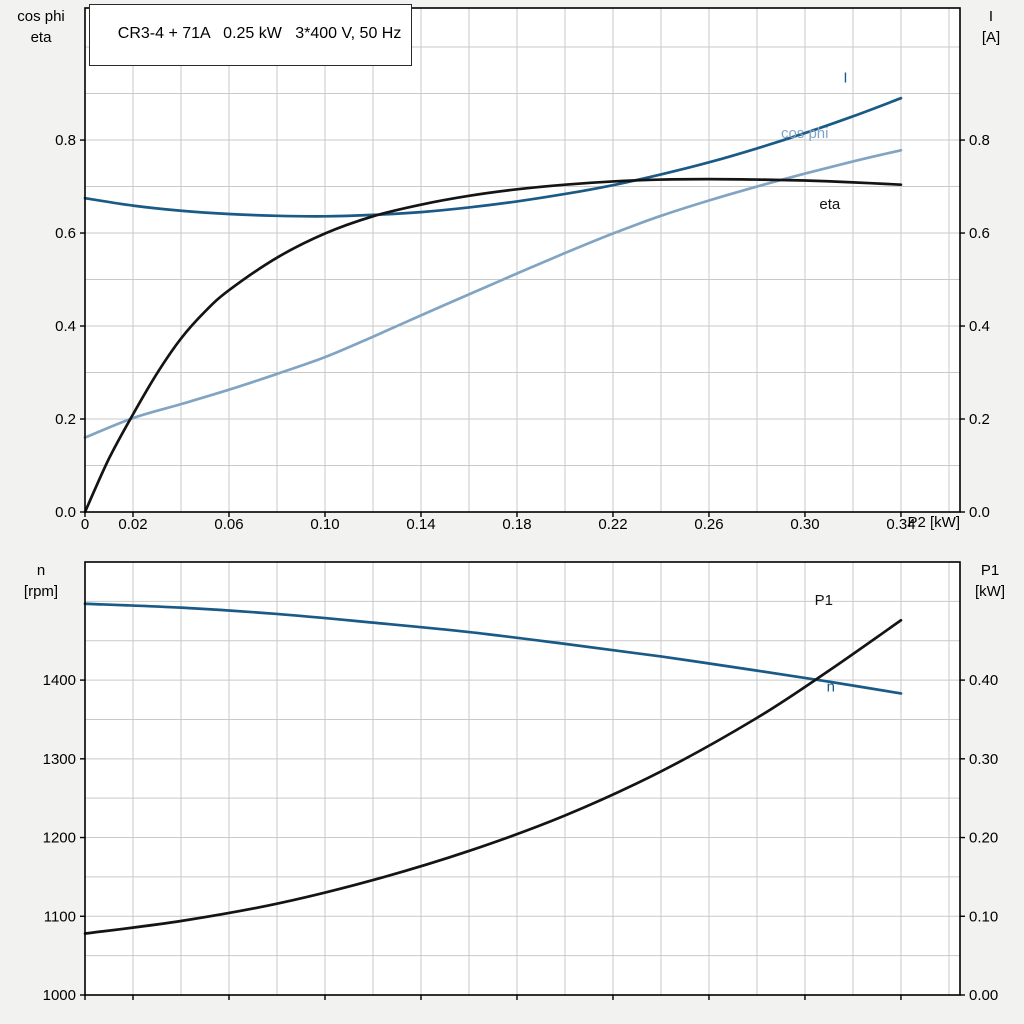 Image resolution: width=1024 pixels, height=1024 pixels. What do you see at coordinates (59, 995) in the screenshot?
I see `y-tick-label-left: 1000` at bounding box center [59, 995].